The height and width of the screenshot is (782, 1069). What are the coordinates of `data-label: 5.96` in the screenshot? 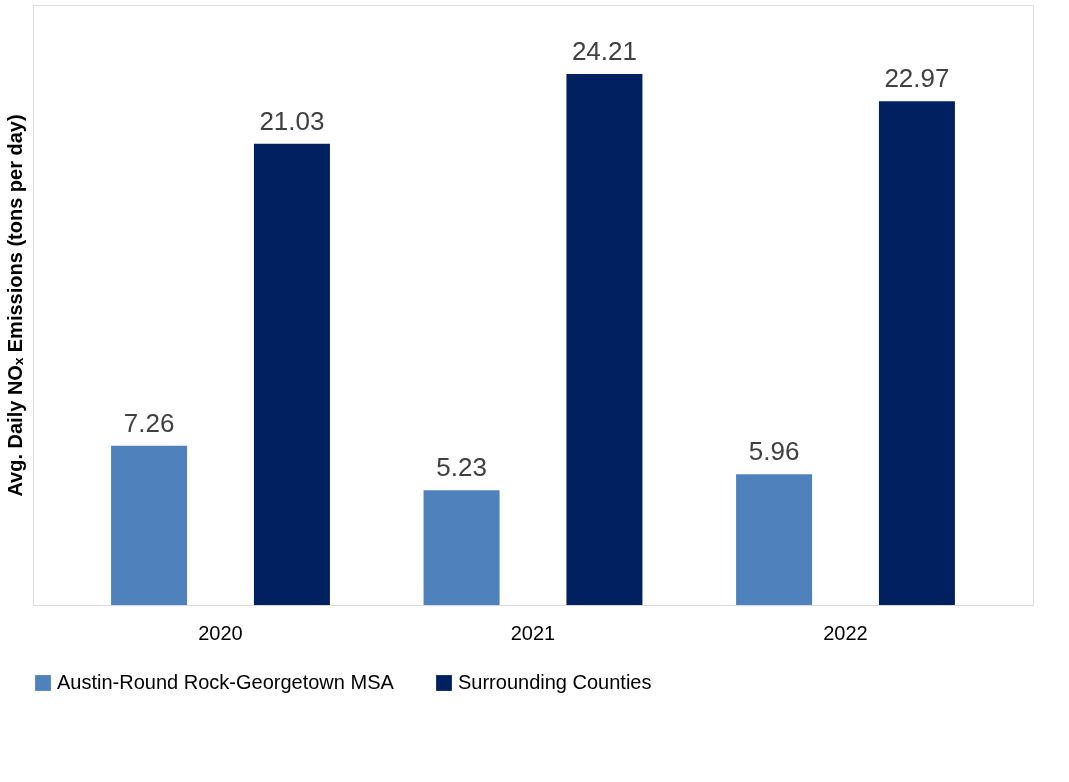 It's located at (774, 451).